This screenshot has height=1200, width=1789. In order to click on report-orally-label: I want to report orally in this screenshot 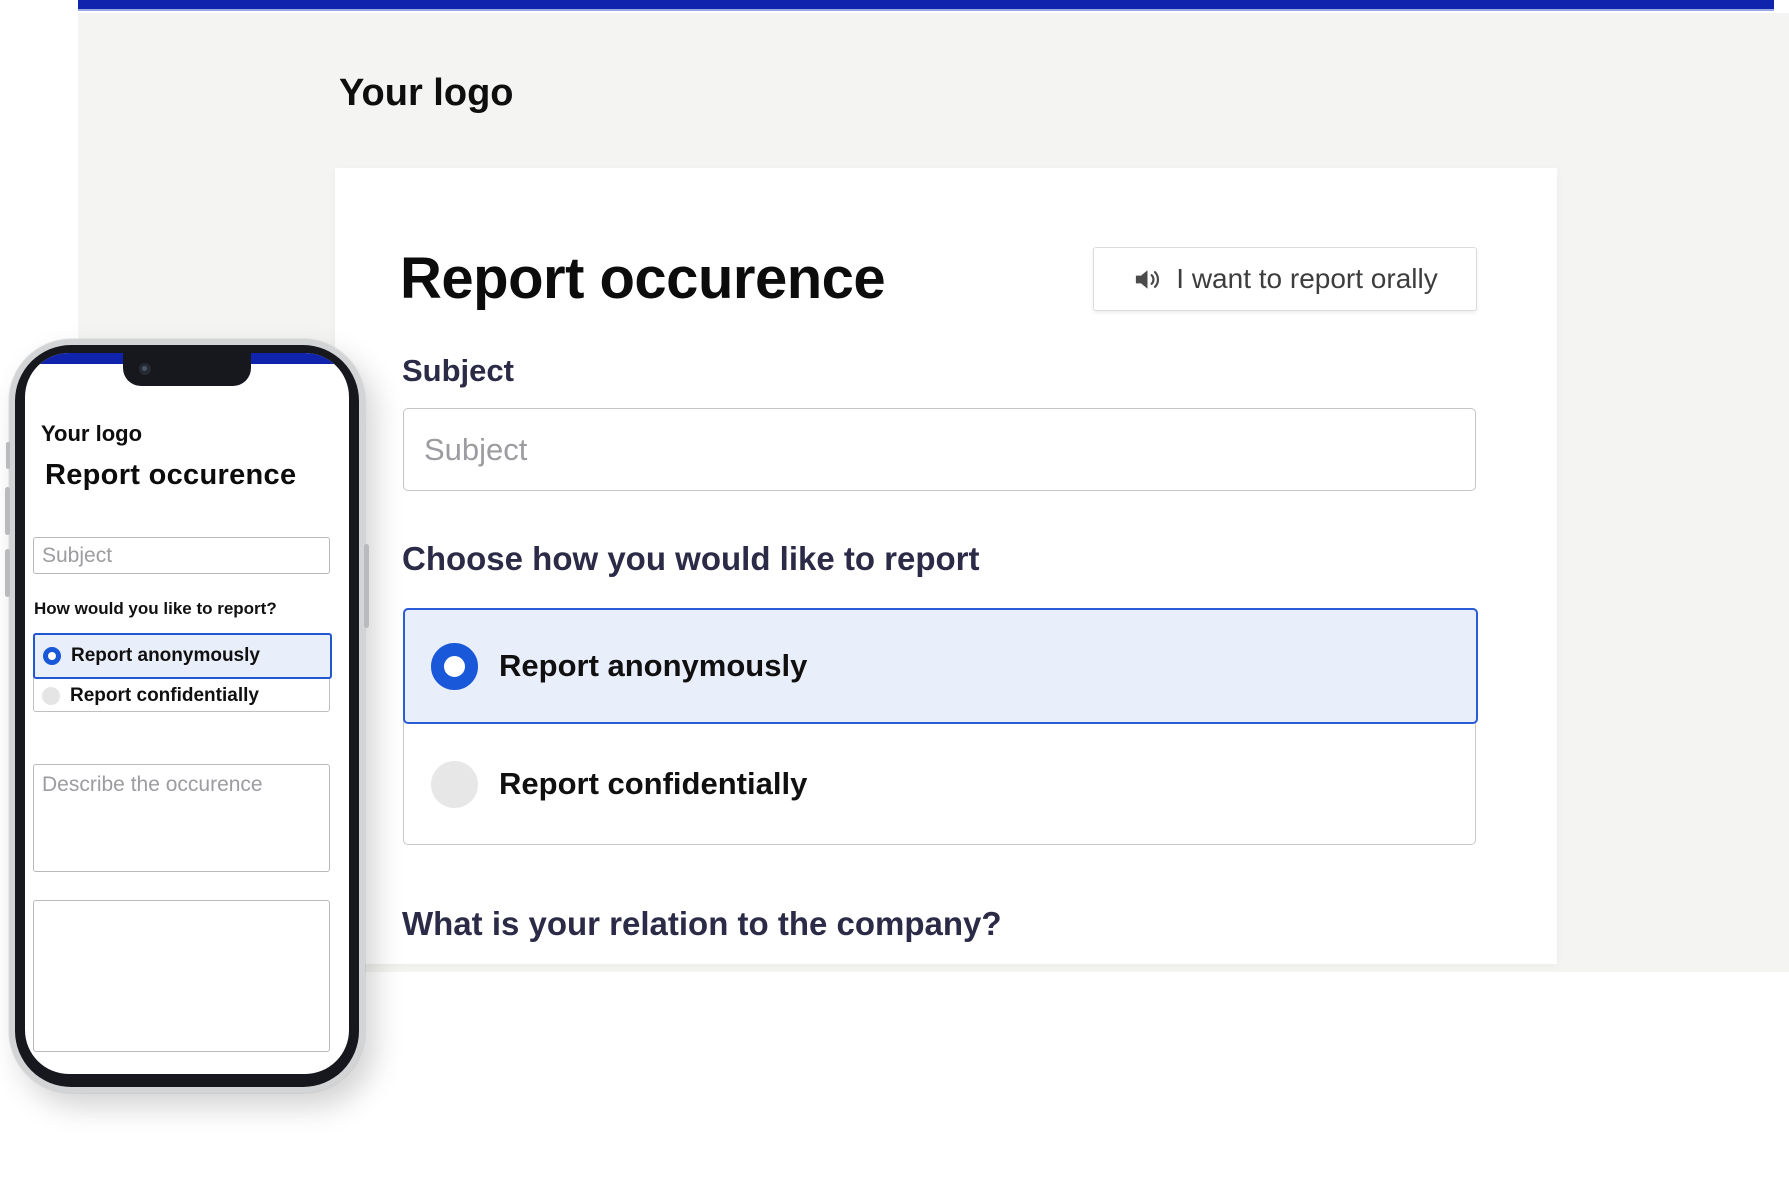, I will do `click(1307, 278)`.